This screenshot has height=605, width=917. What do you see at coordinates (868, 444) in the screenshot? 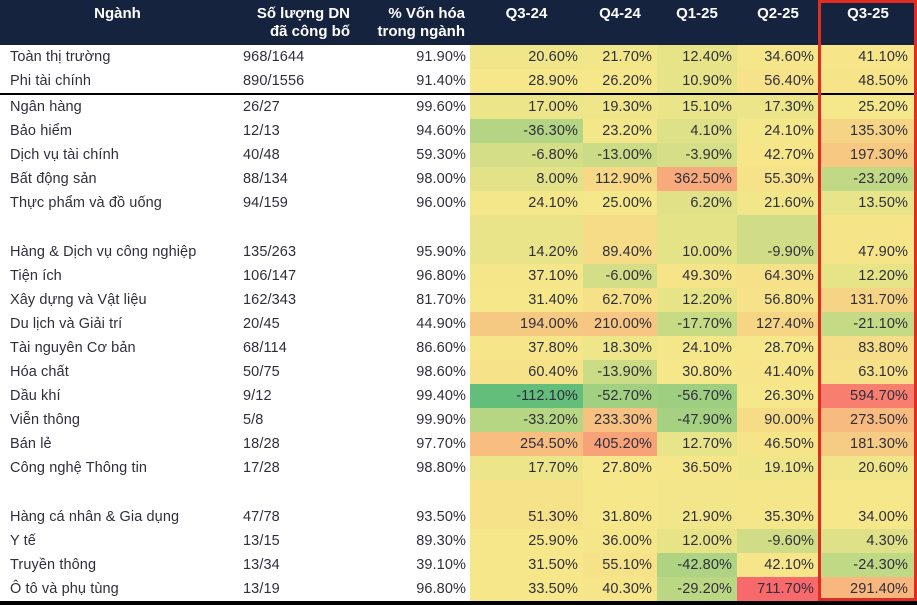
I see `value-cell-q3-25: 181.30%` at bounding box center [868, 444].